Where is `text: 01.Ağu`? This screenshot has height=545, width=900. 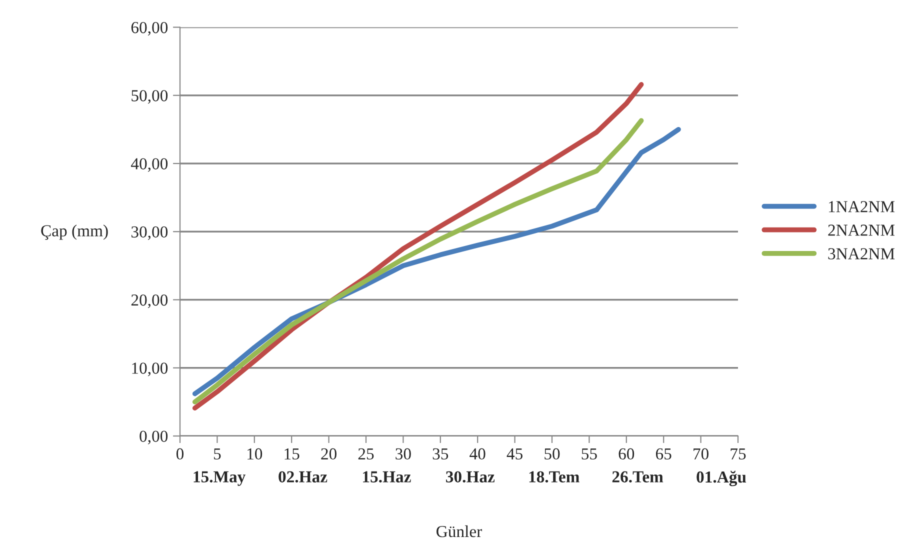
text: 01.Ağu is located at coordinates (721, 478).